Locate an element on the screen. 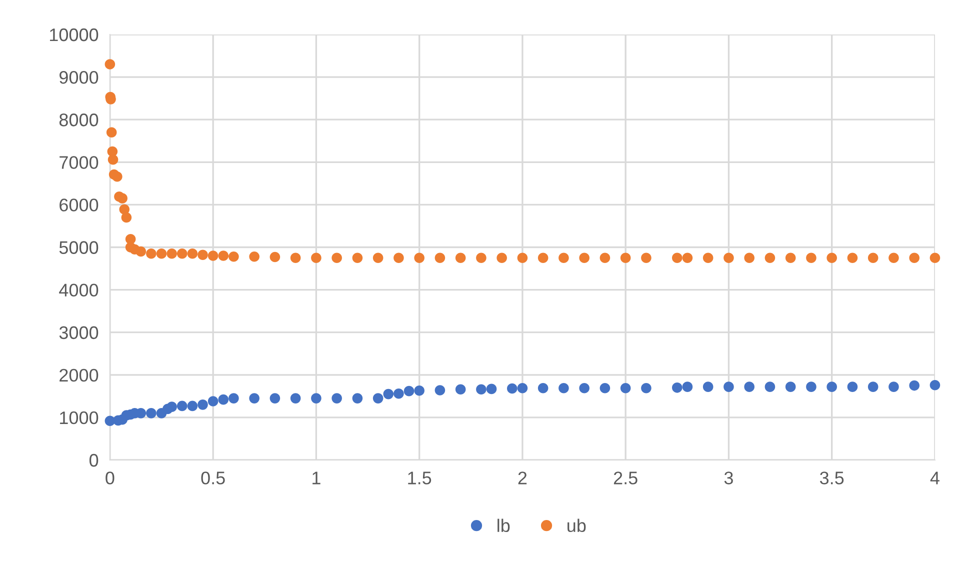 This screenshot has width=956, height=575. y-tick-label: 10000 is located at coordinates (74, 35).